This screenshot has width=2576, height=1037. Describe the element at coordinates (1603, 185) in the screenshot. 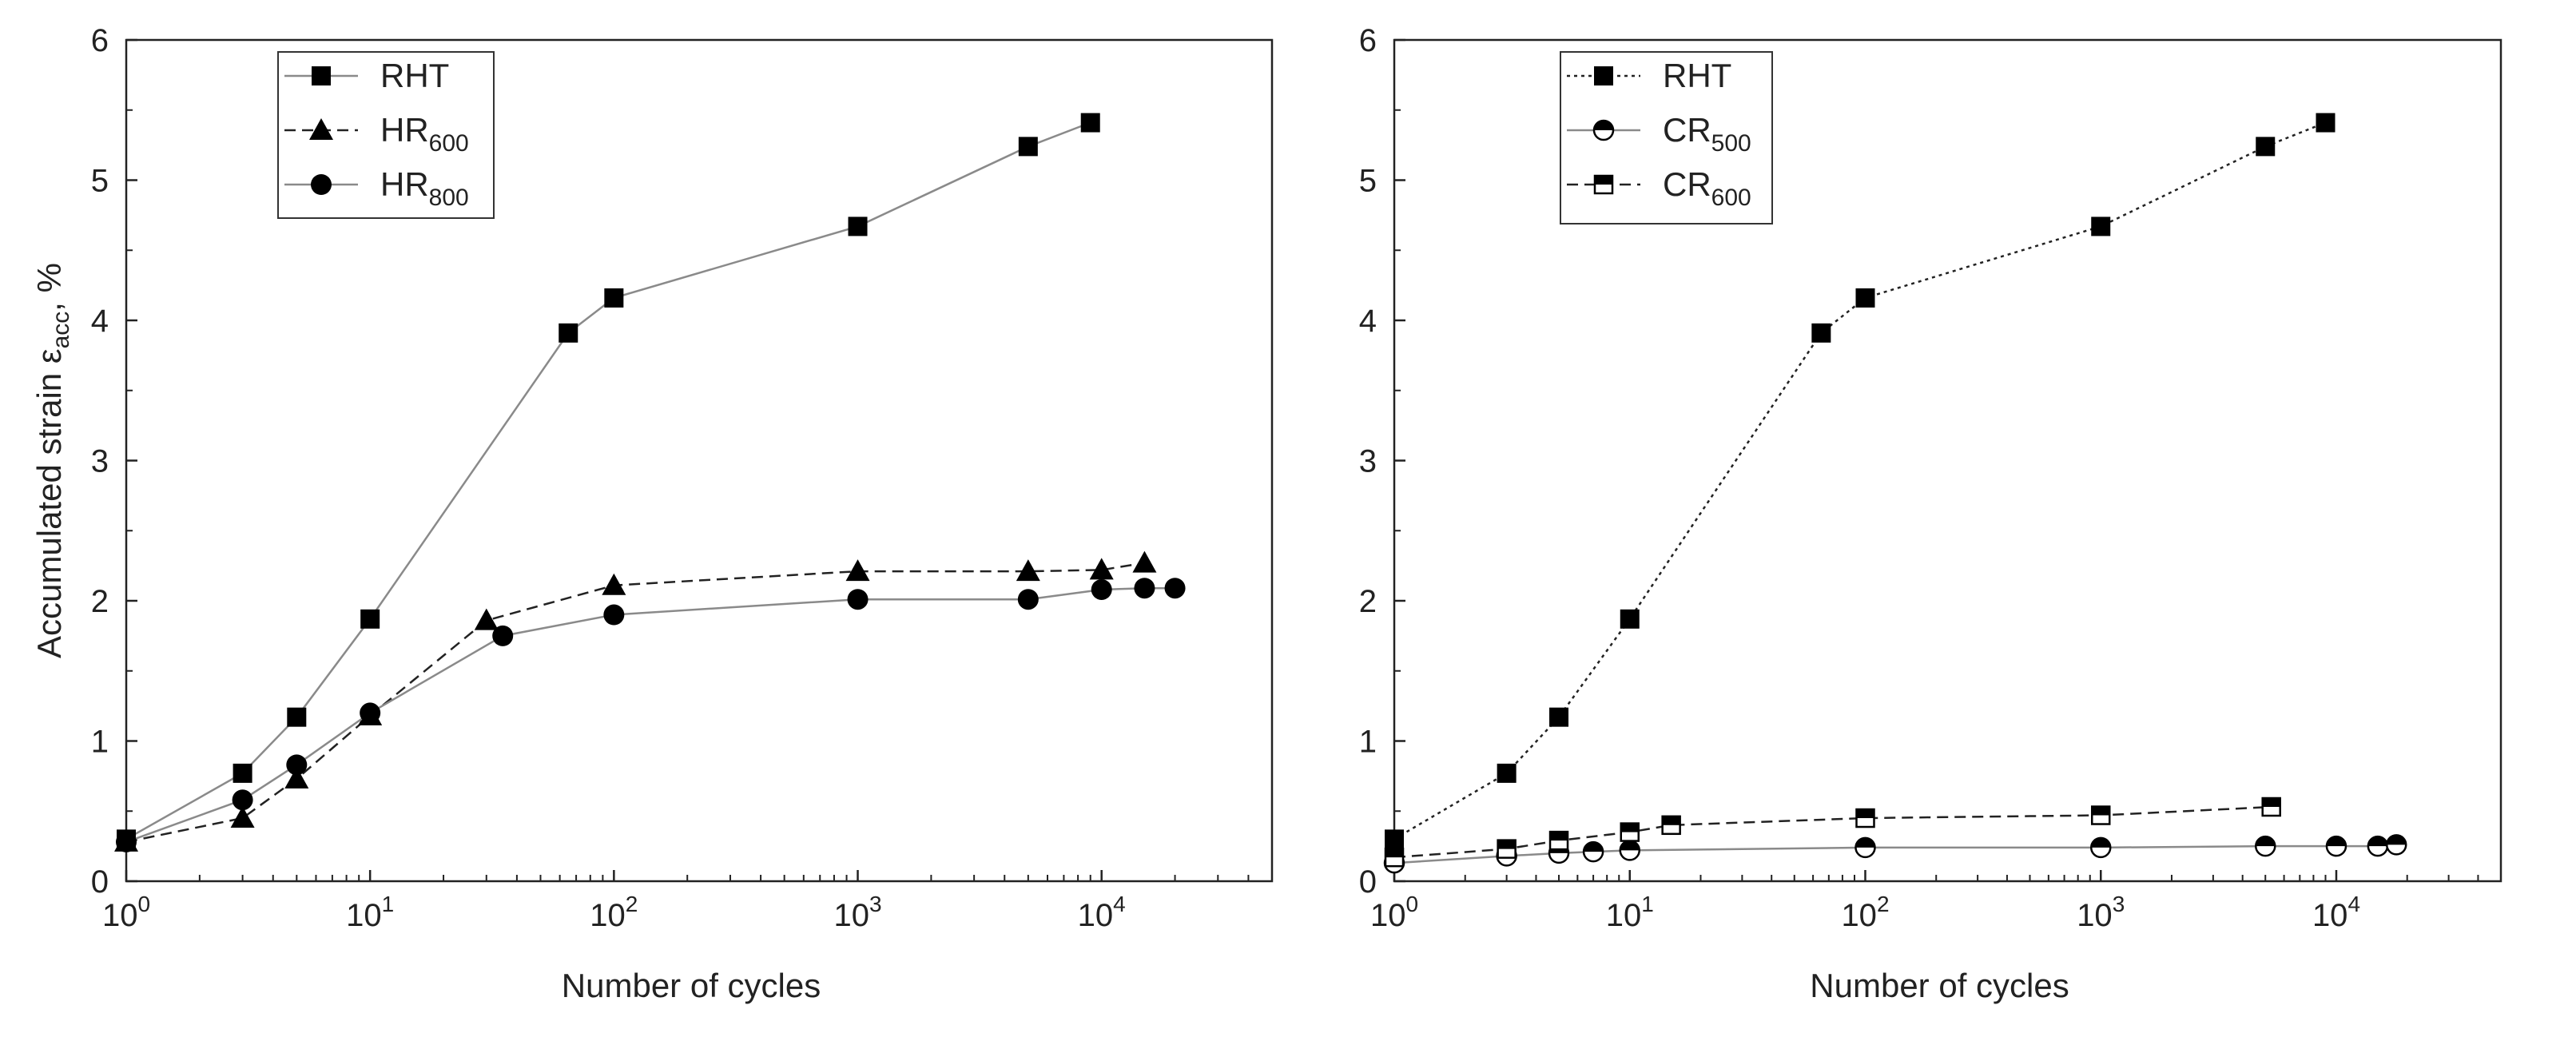

I see `panel-2-legend-marker-CR600` at that location.